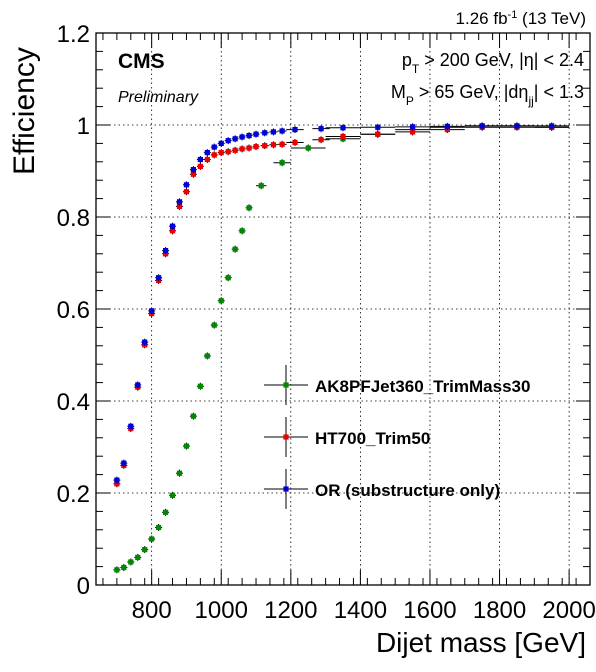 The height and width of the screenshot is (672, 596). What do you see at coordinates (73, 218) in the screenshot?
I see `y-tick-label: 0.8` at bounding box center [73, 218].